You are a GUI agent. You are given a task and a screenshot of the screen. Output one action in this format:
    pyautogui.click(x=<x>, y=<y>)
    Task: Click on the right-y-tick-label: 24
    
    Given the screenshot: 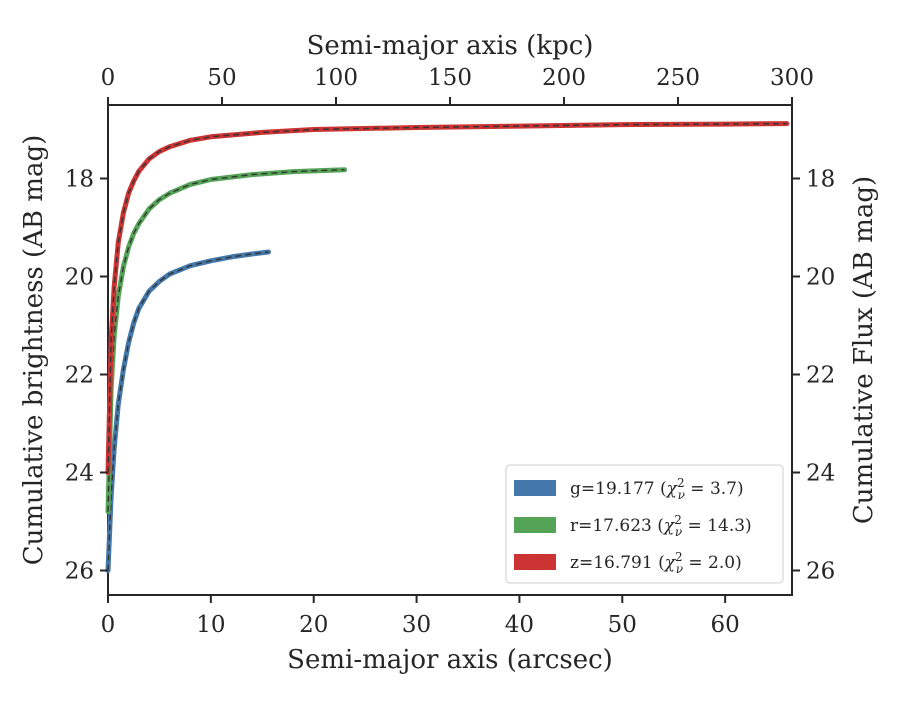 What is the action you would take?
    pyautogui.click(x=820, y=474)
    